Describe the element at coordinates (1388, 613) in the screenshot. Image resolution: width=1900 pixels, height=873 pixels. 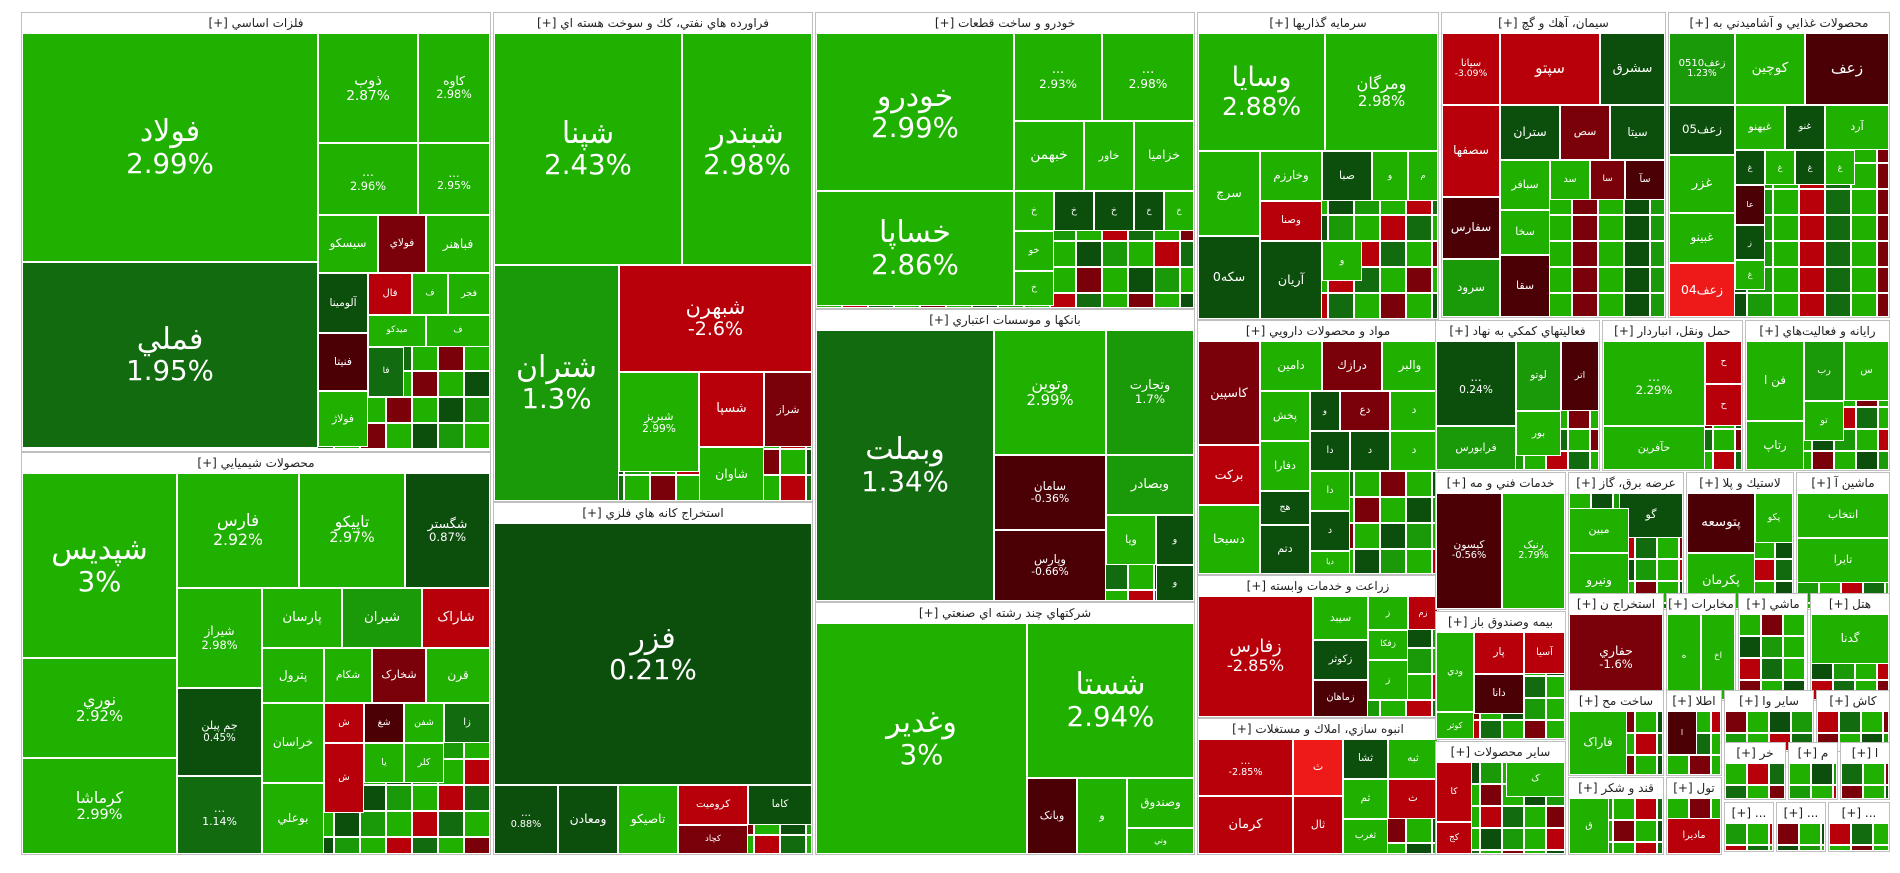
I see `stock-tile: ز` at that location.